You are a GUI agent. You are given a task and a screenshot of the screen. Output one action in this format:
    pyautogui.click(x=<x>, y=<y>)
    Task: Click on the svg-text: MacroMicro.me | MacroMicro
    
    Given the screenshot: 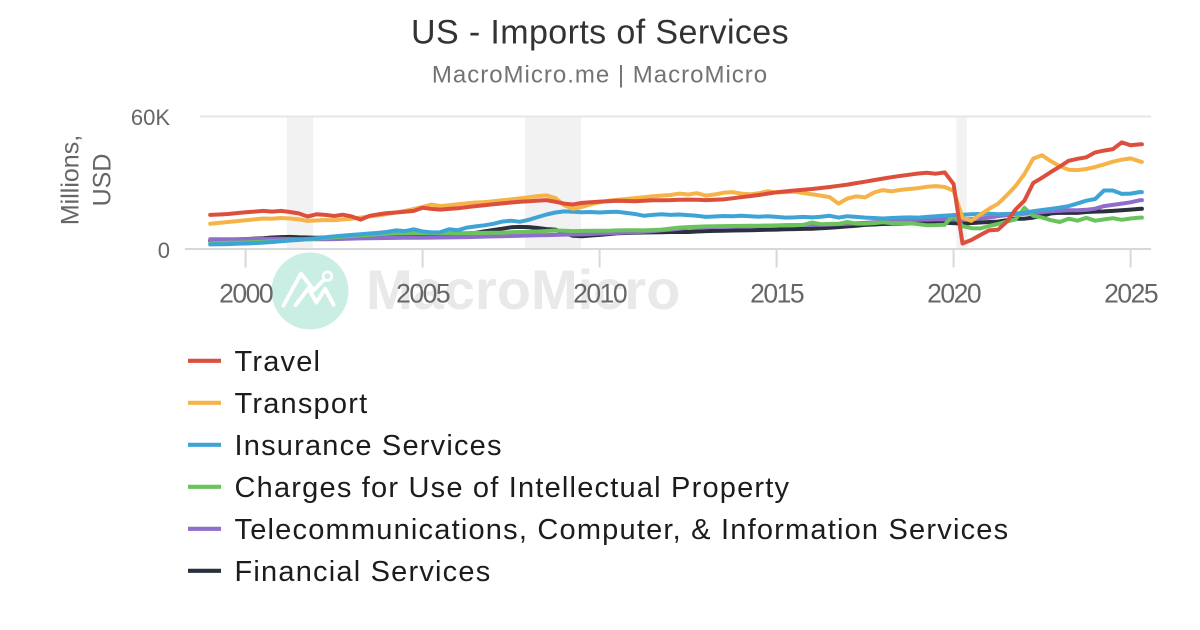 What is the action you would take?
    pyautogui.click(x=600, y=75)
    